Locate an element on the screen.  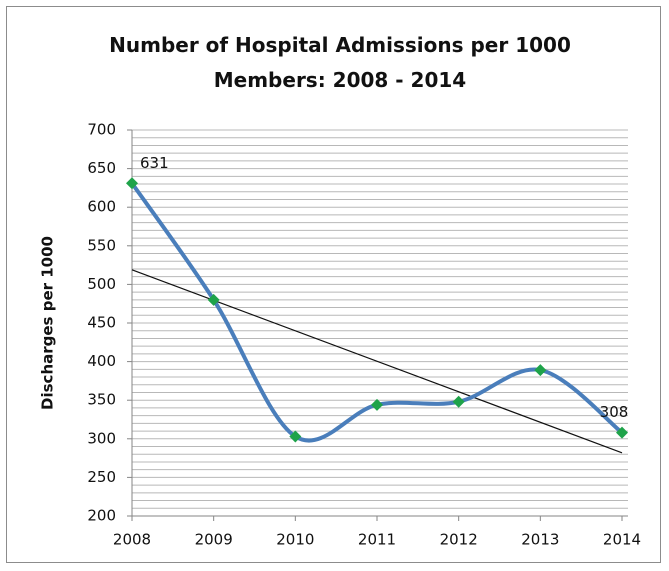
x-tick-label: 2014 is located at coordinates (622, 540).